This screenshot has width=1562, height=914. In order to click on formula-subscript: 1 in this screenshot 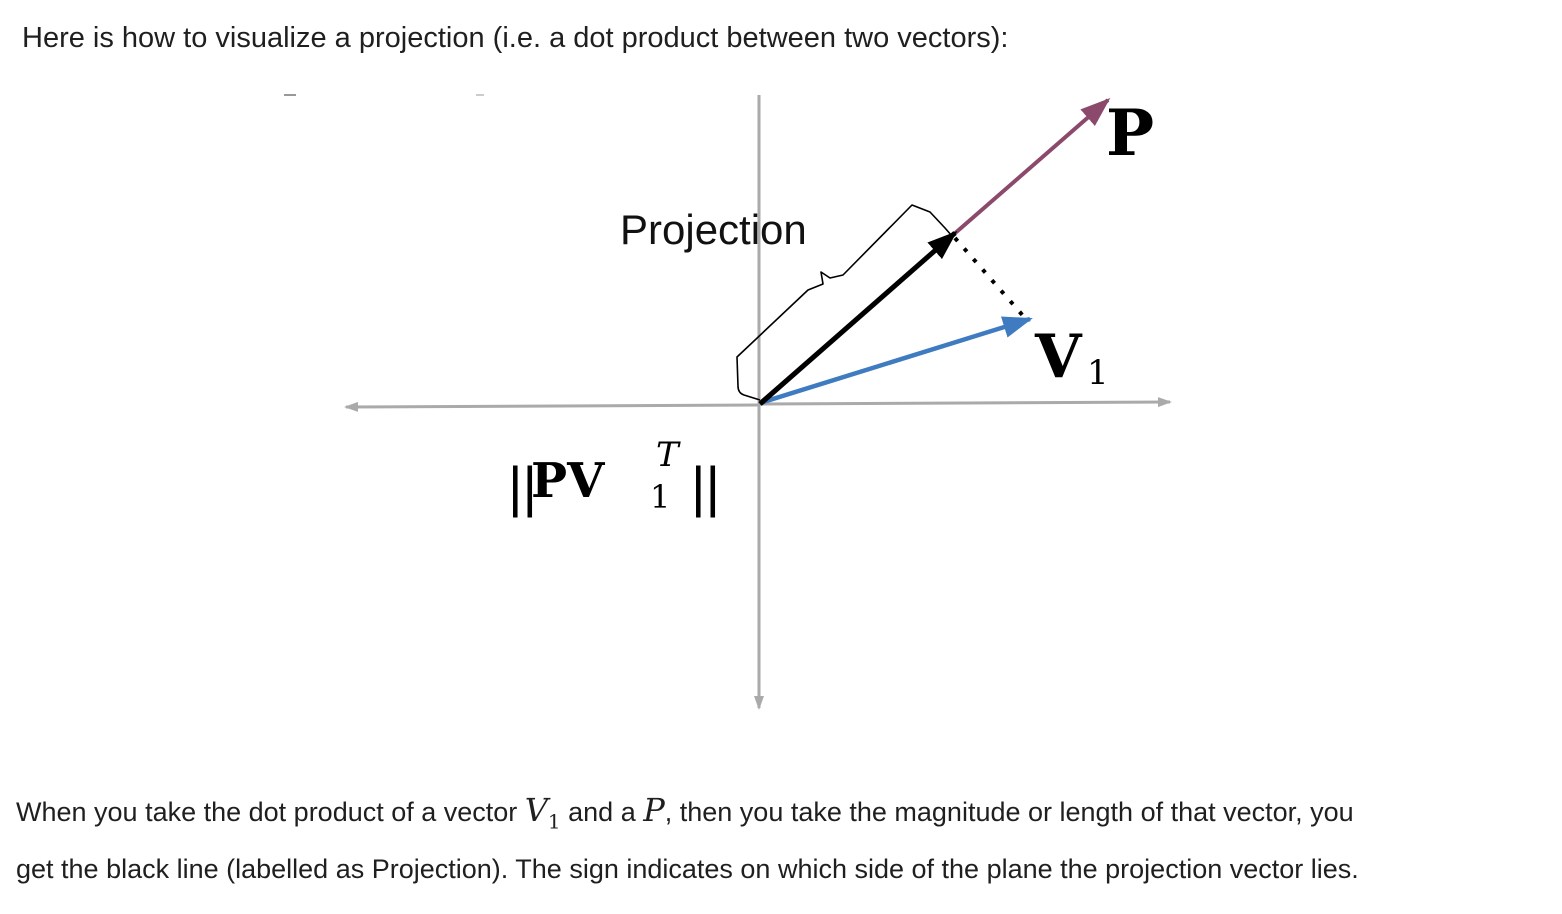, I will do `click(660, 497)`.